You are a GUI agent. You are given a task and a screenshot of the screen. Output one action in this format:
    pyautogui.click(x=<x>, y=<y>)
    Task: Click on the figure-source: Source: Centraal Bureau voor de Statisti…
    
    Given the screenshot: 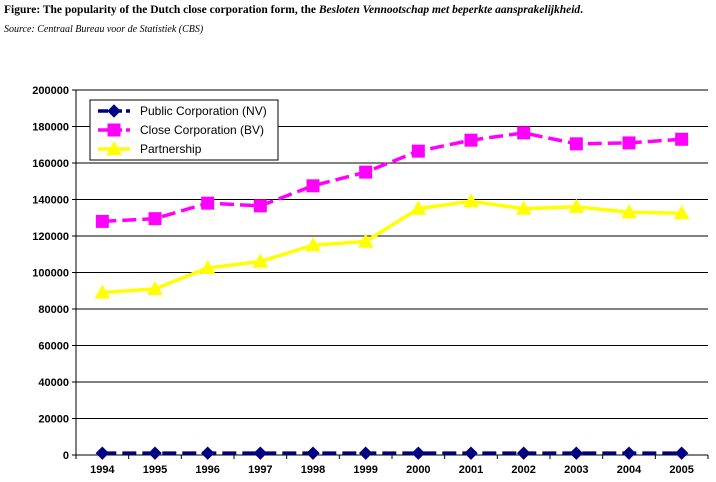 What is the action you would take?
    pyautogui.click(x=104, y=29)
    